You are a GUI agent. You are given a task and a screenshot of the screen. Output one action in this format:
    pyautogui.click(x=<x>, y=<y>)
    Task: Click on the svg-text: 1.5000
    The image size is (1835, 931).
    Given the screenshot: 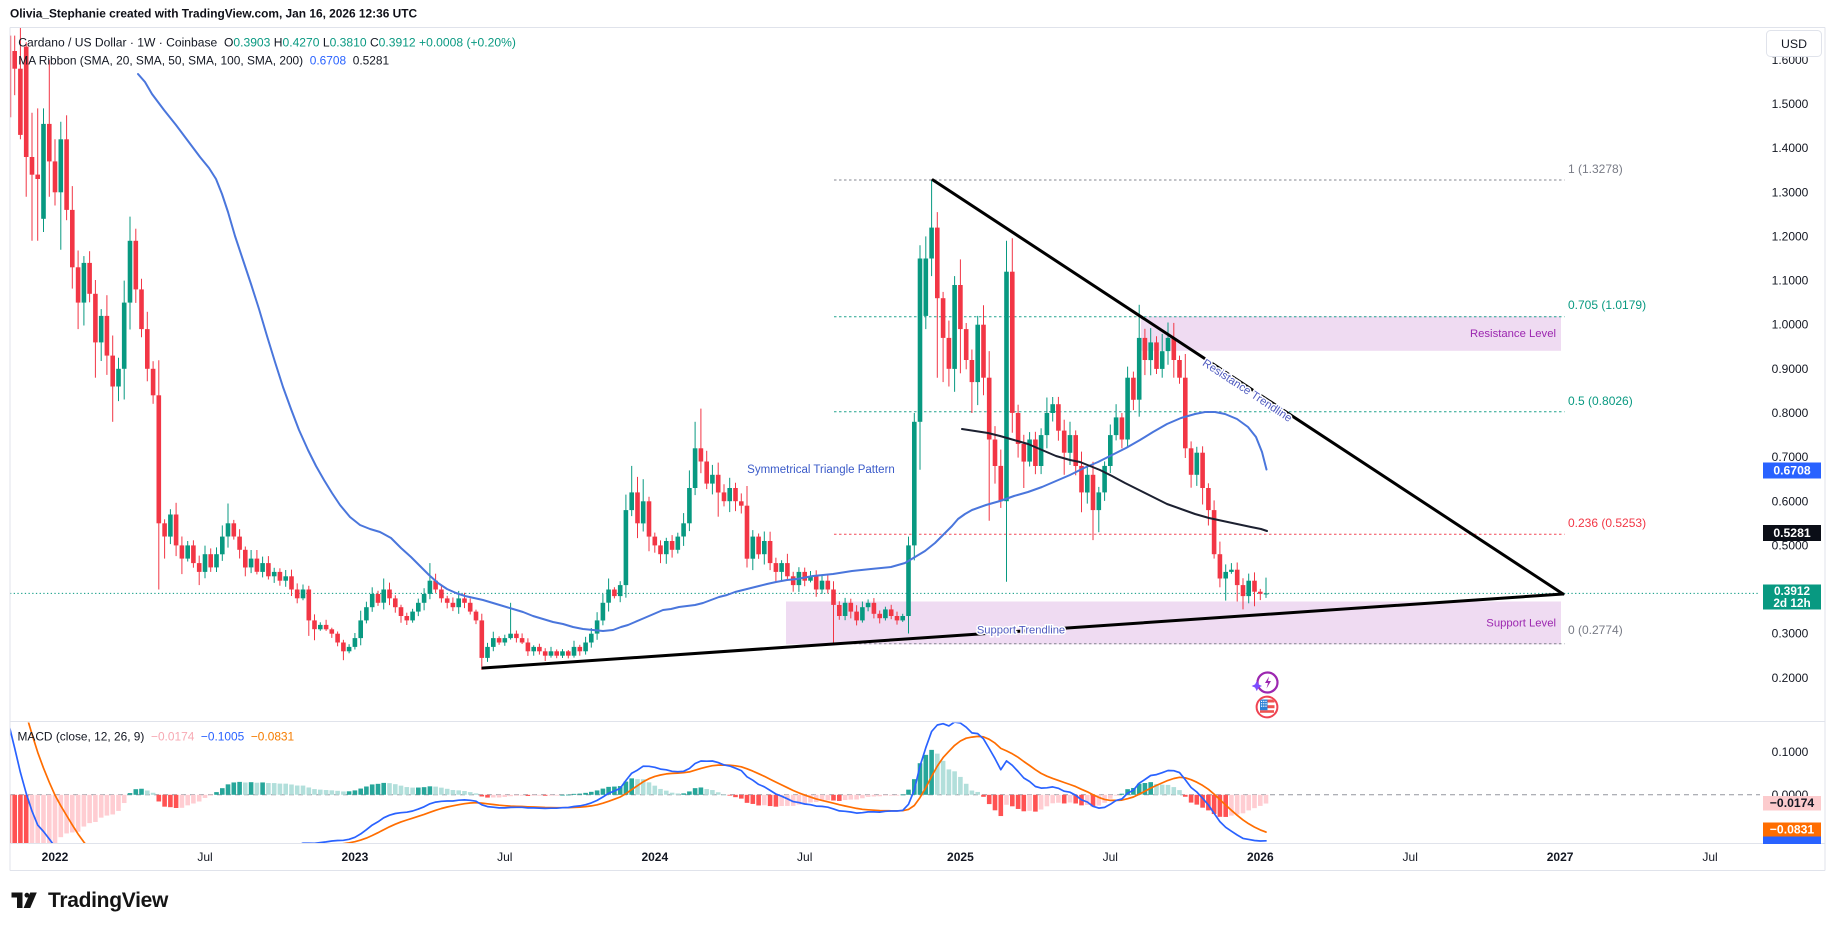 What is the action you would take?
    pyautogui.click(x=1790, y=104)
    